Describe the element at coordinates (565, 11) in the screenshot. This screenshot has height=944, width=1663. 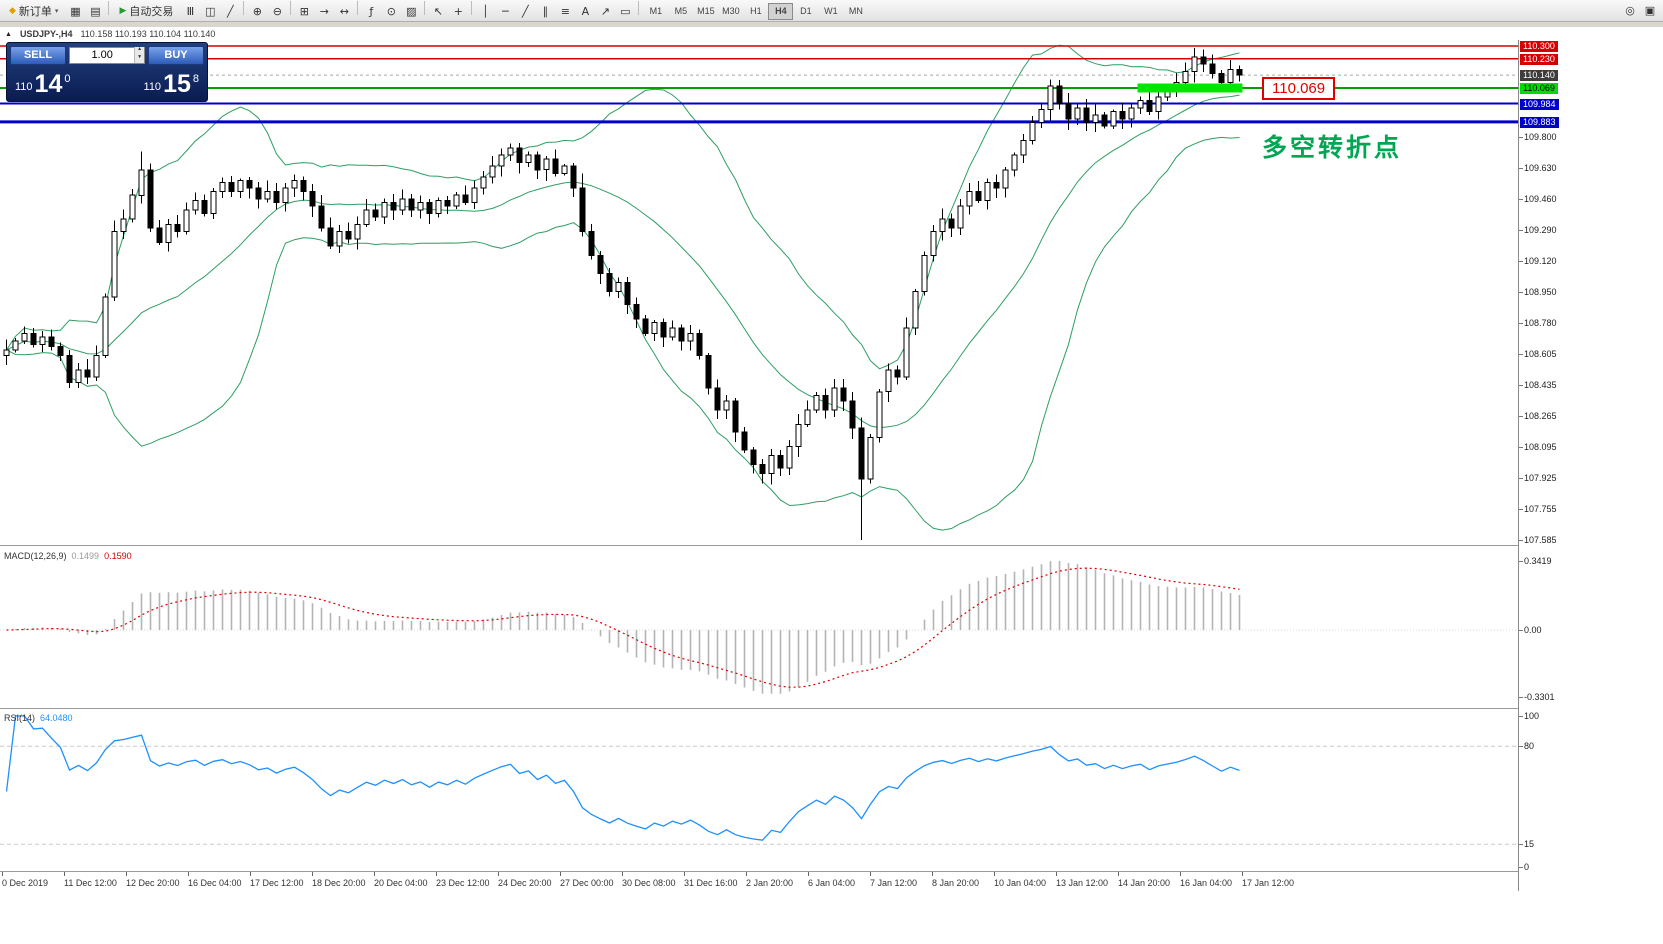
I see `fibonacci-icon: ≡` at that location.